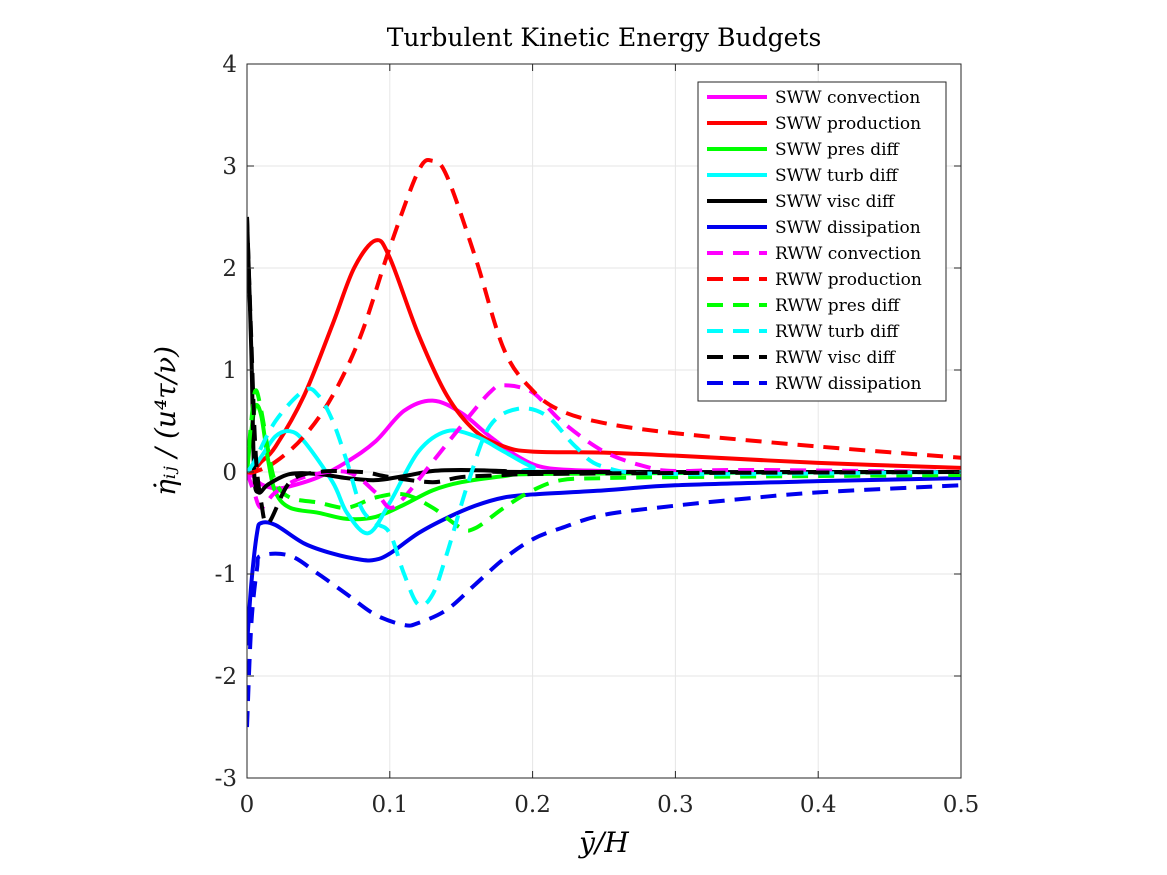 Image resolution: width=1167 pixels, height=875 pixels. I want to click on y-tick-label: -2, so click(226, 677).